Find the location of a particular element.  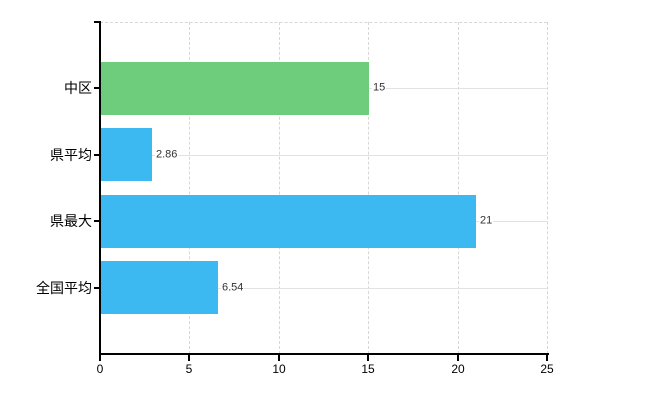

category-label: 全国平均 is located at coordinates (64, 288).